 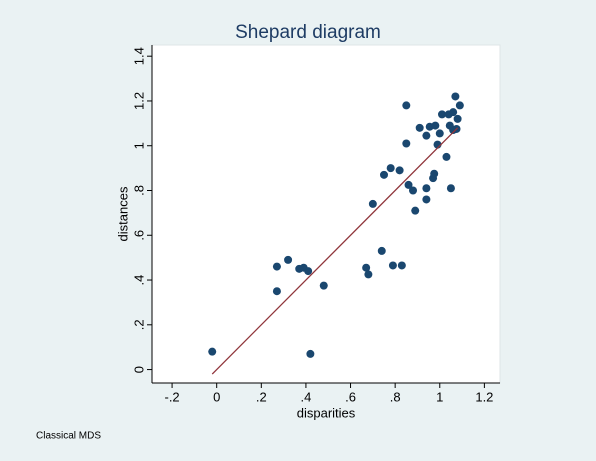 I want to click on y-tick-label: 1, so click(x=138, y=145).